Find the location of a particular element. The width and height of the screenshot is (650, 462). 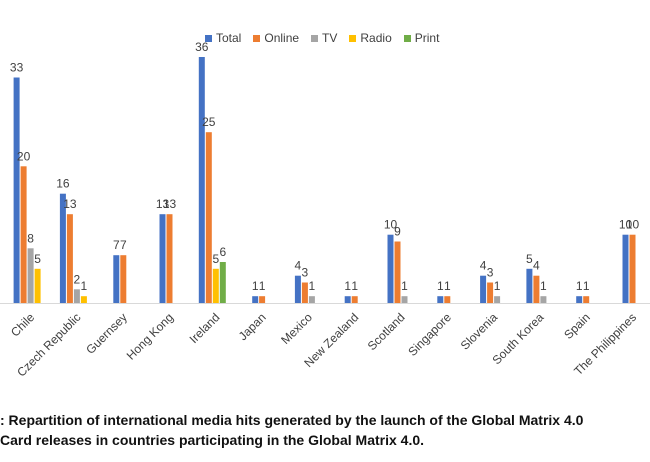

legend-swatch-radio is located at coordinates (353, 38).